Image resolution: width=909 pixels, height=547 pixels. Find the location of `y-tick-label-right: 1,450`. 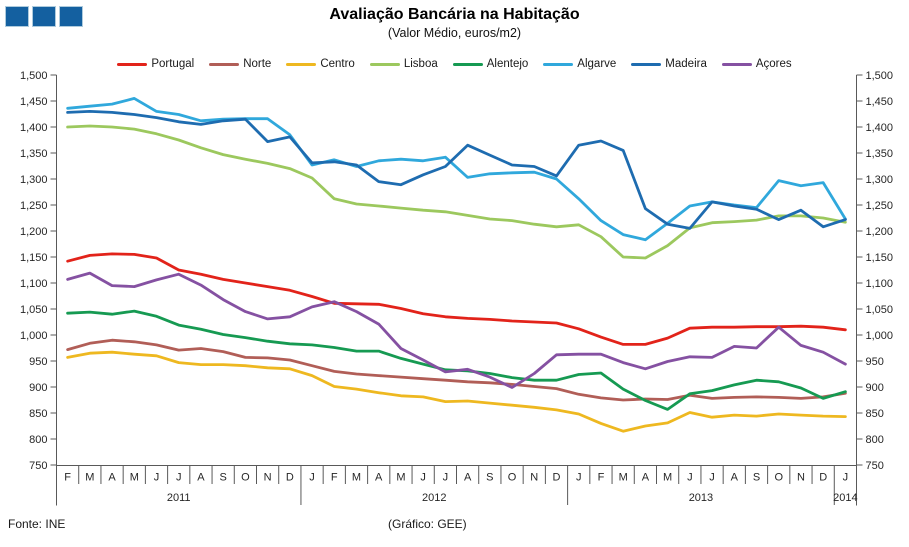

y-tick-label-right: 1,450 is located at coordinates (880, 102).